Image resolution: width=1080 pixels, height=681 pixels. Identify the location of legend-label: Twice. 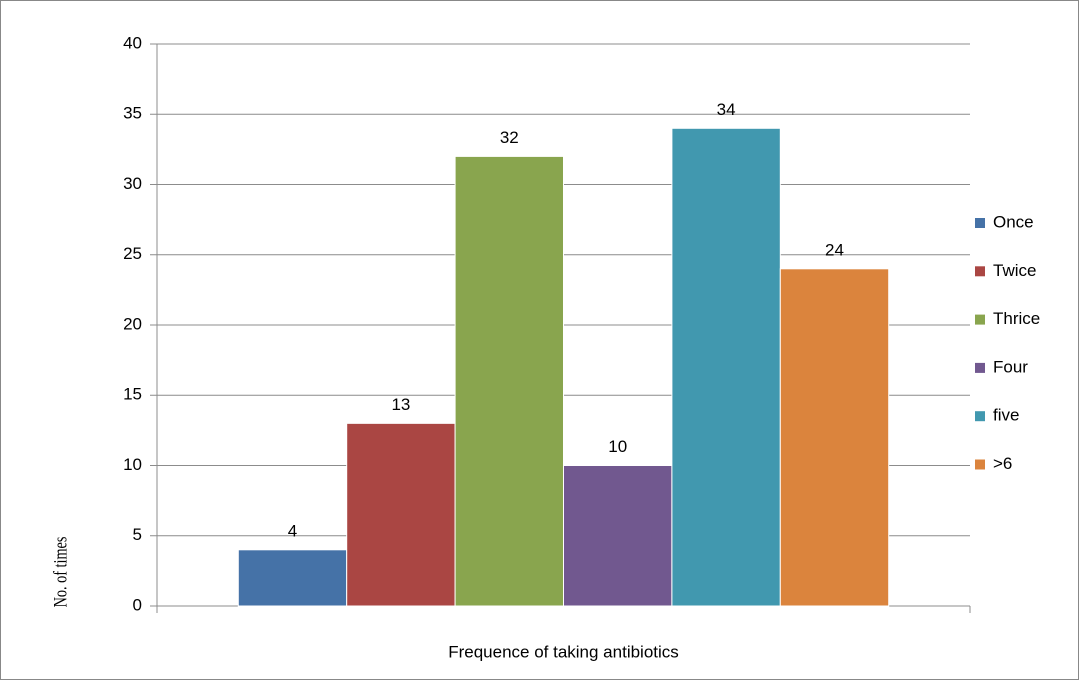
(1014, 270).